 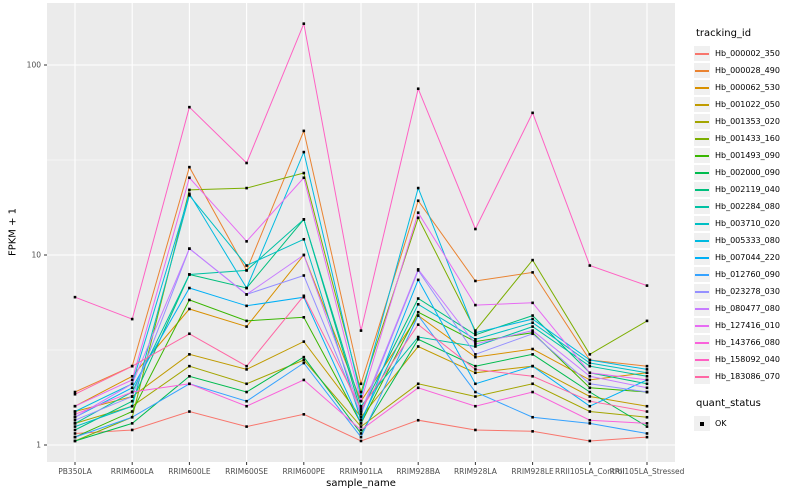 I want to click on legend-item-label: Hb_000028_490, so click(x=747, y=70).